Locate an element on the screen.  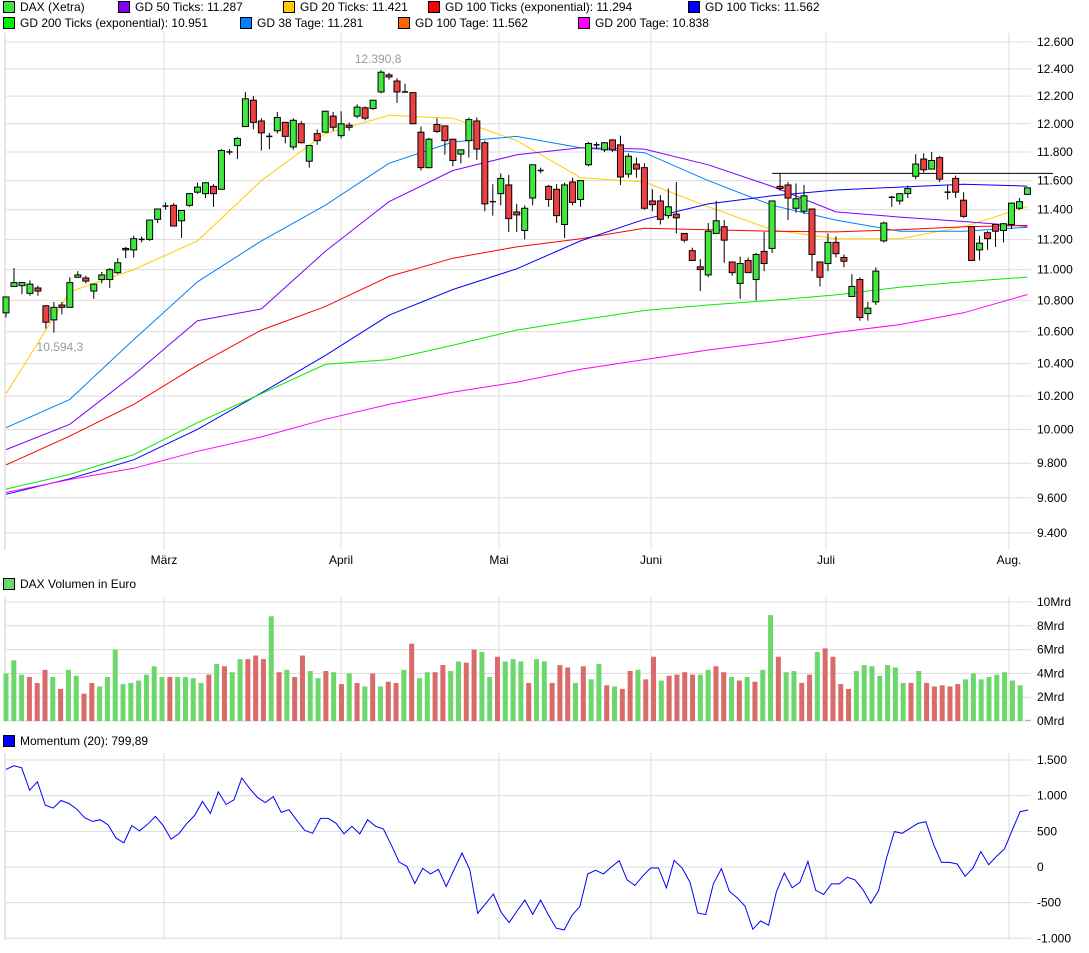
legend-label: GD 200 Ticks (exponential): 10.951 is located at coordinates (114, 23).